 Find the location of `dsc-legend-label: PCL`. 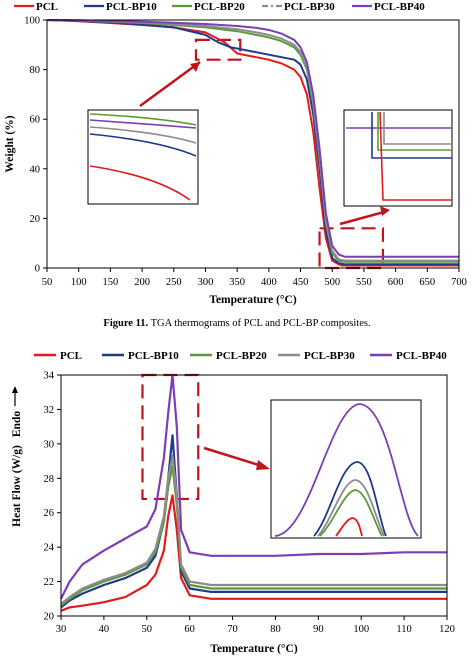

dsc-legend-label: PCL is located at coordinates (71, 356).